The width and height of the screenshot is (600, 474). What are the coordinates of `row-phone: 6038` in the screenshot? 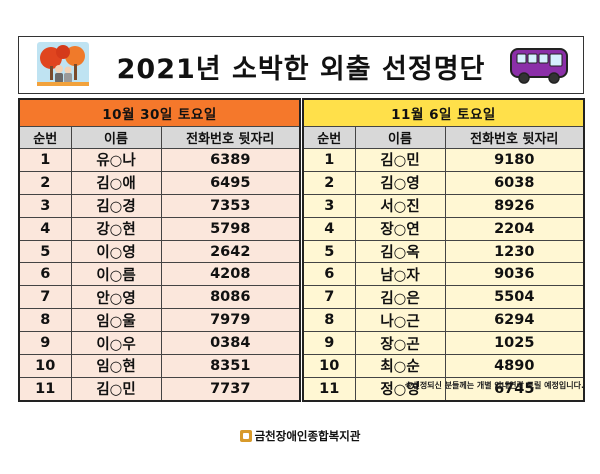 It's located at (514, 182).